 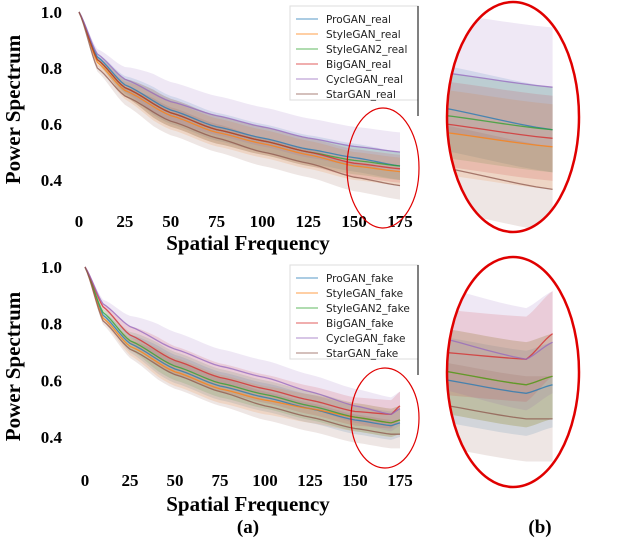 I want to click on caption-b: (b), so click(x=539, y=527).